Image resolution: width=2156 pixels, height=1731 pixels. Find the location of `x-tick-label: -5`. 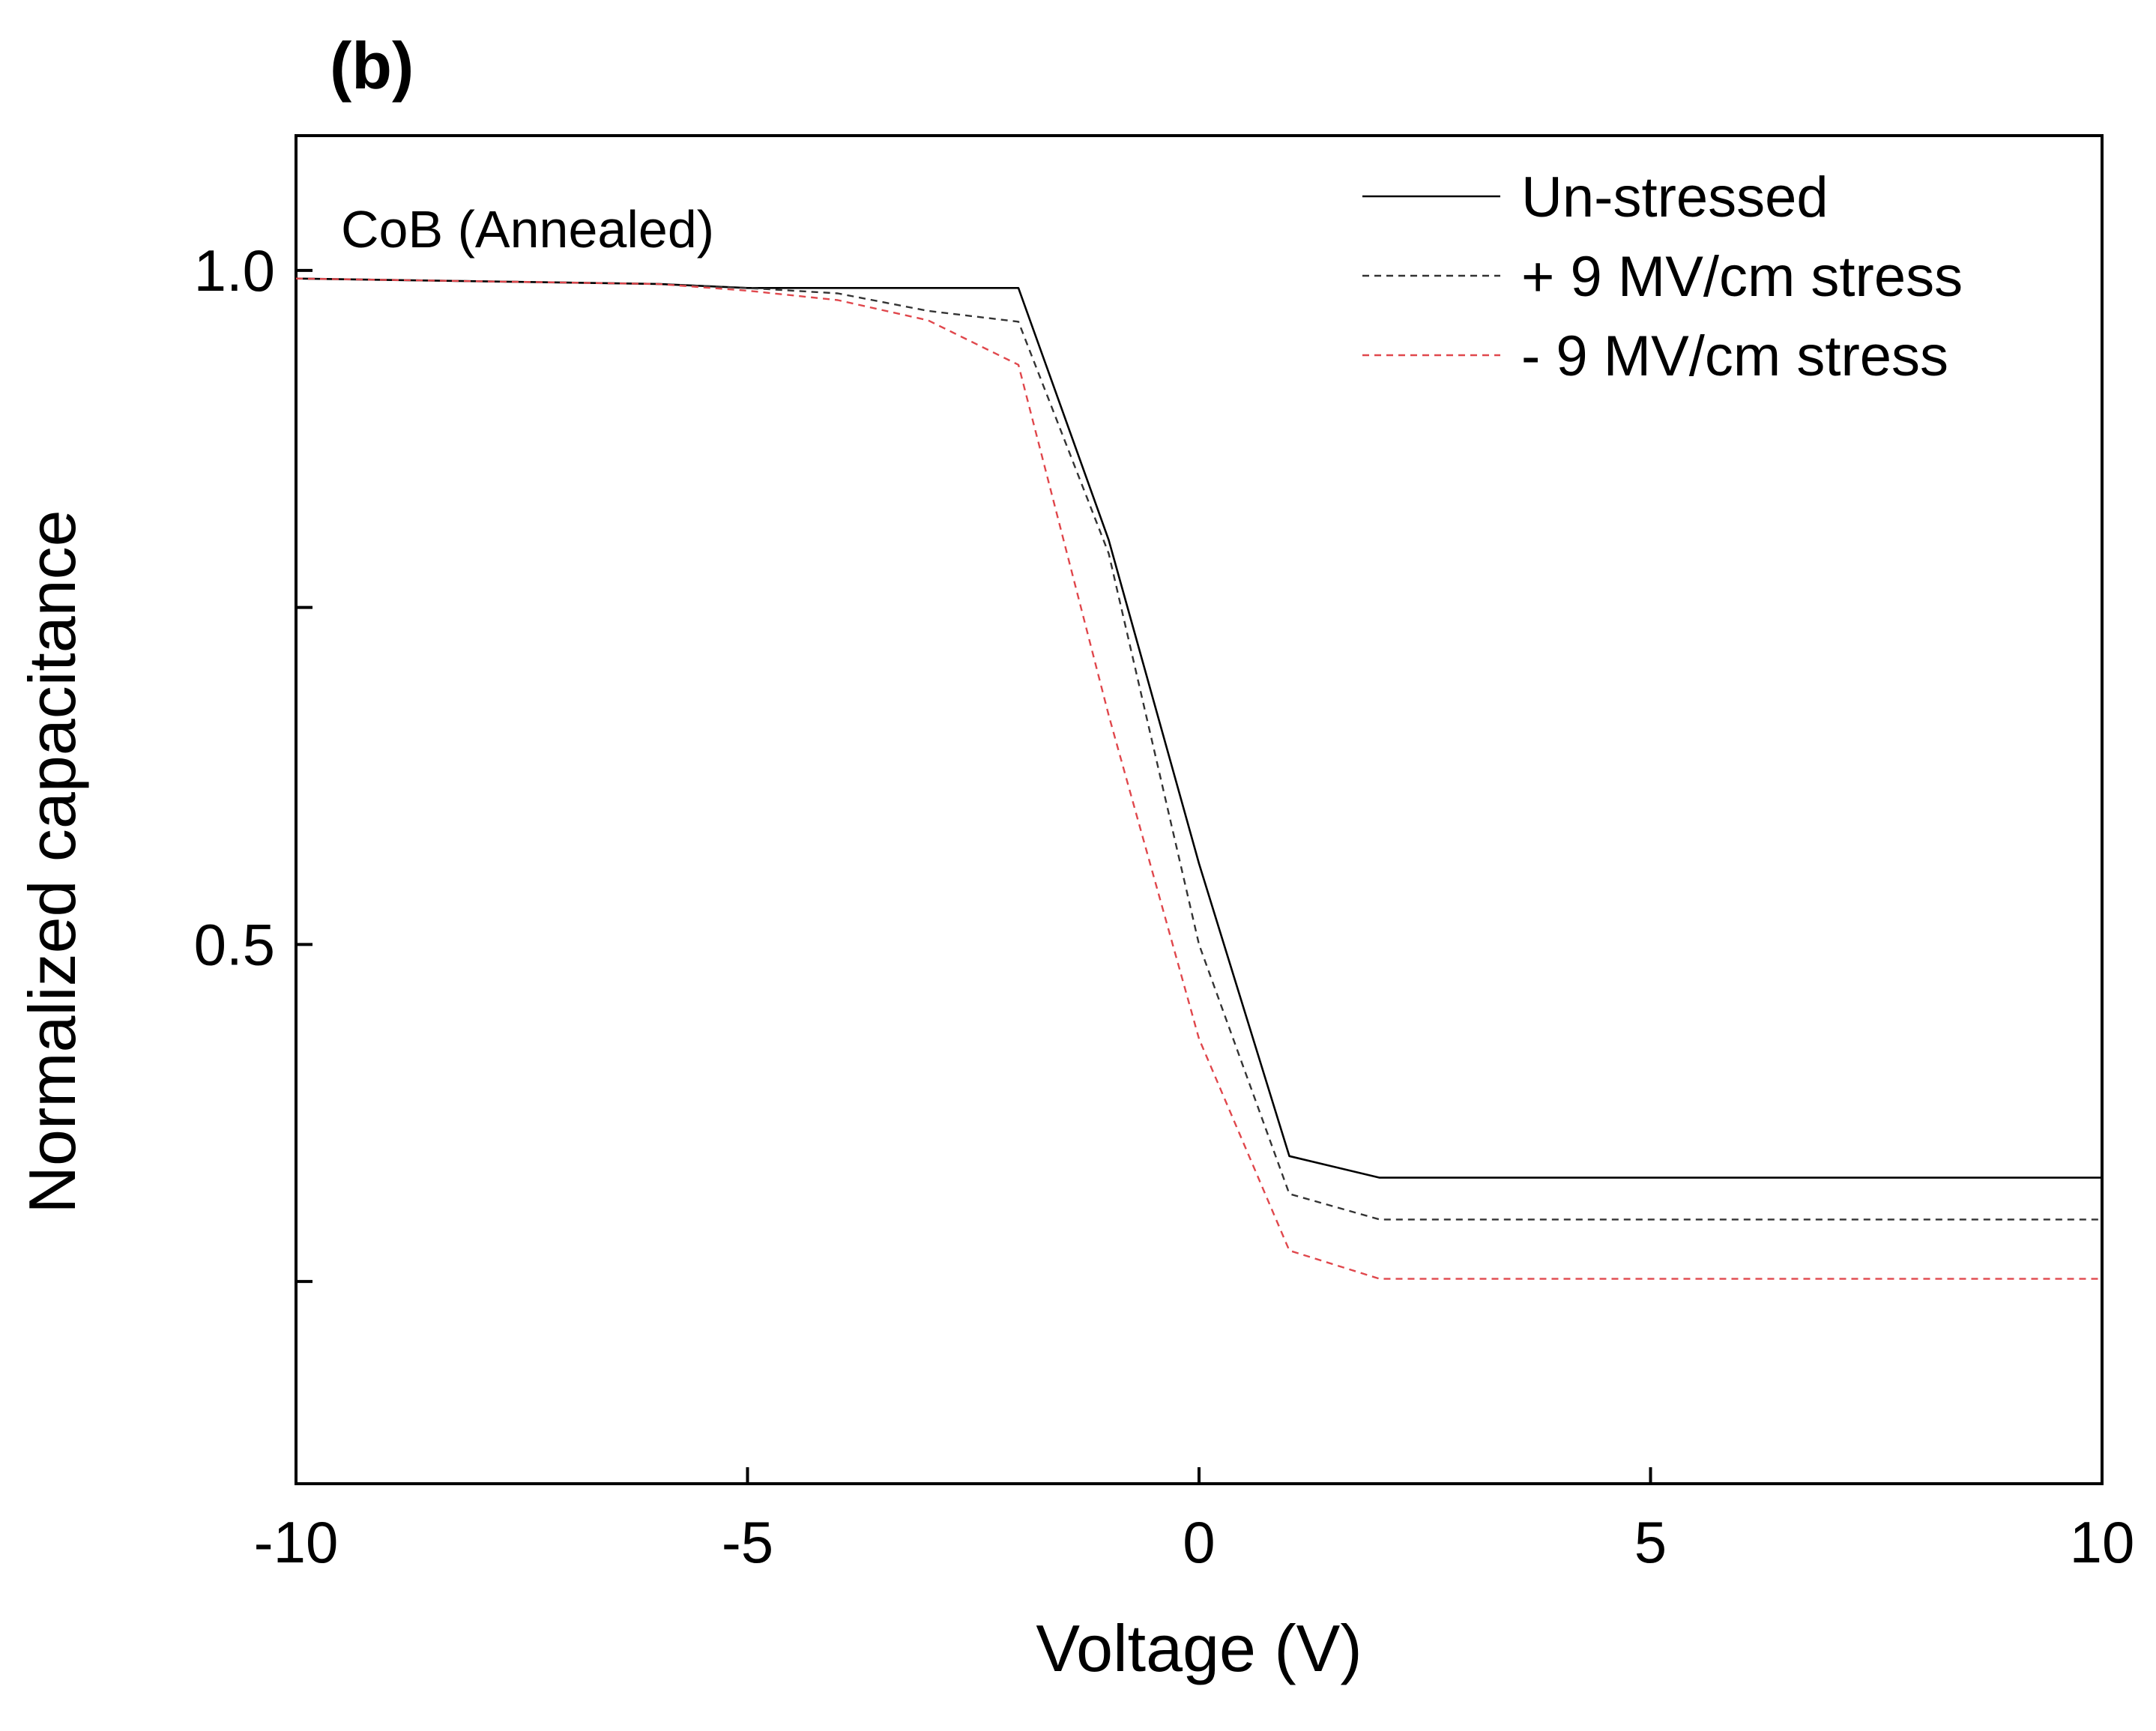

x-tick-label: -5 is located at coordinates (747, 1542).